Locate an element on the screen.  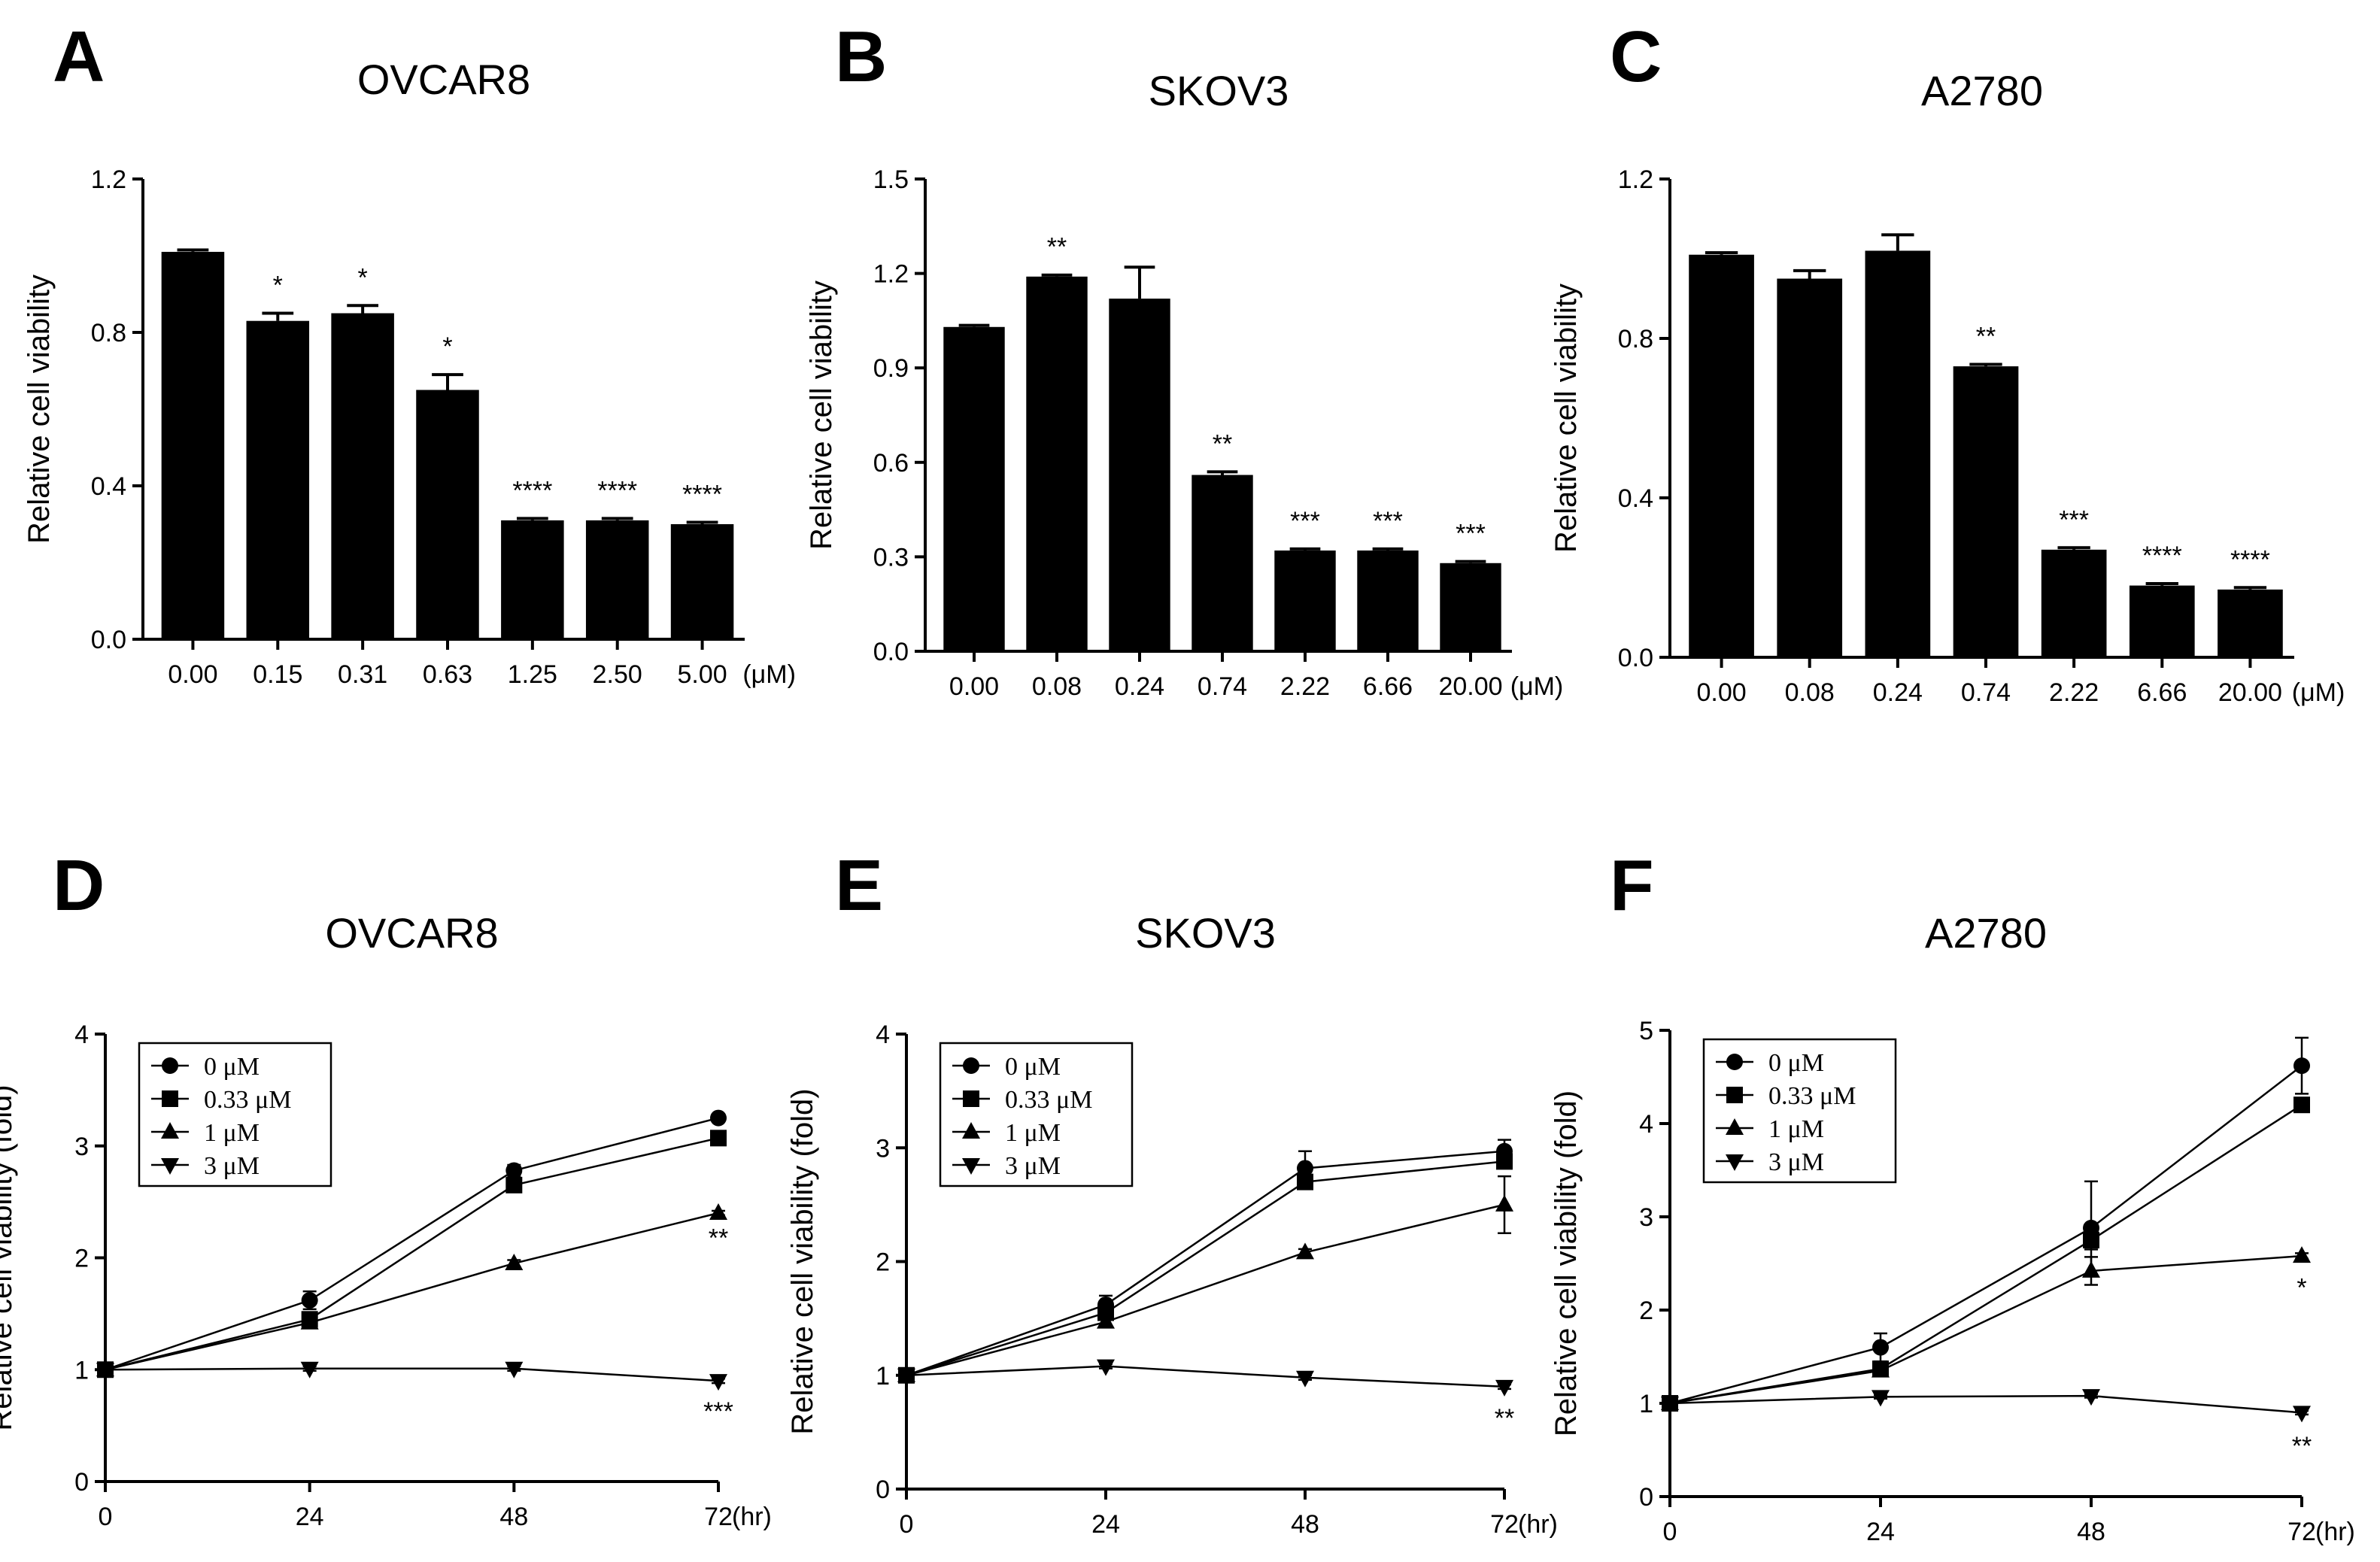
legend-label: 0.33 μM is located at coordinates (1812, 1096).